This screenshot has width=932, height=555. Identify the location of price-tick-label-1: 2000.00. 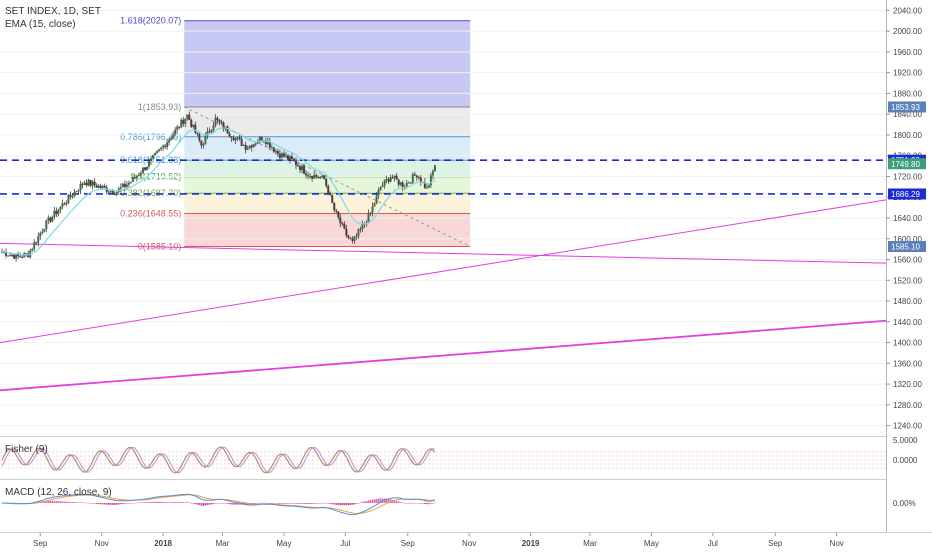
(907, 31).